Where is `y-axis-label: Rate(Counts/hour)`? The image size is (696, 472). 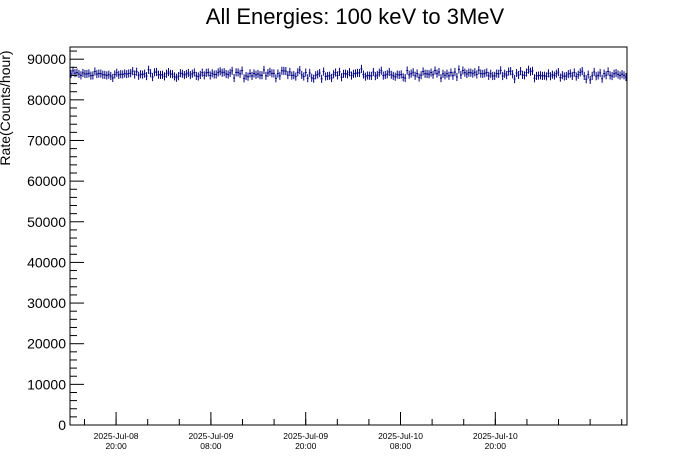 y-axis-label: Rate(Counts/hour) is located at coordinates (6, 107).